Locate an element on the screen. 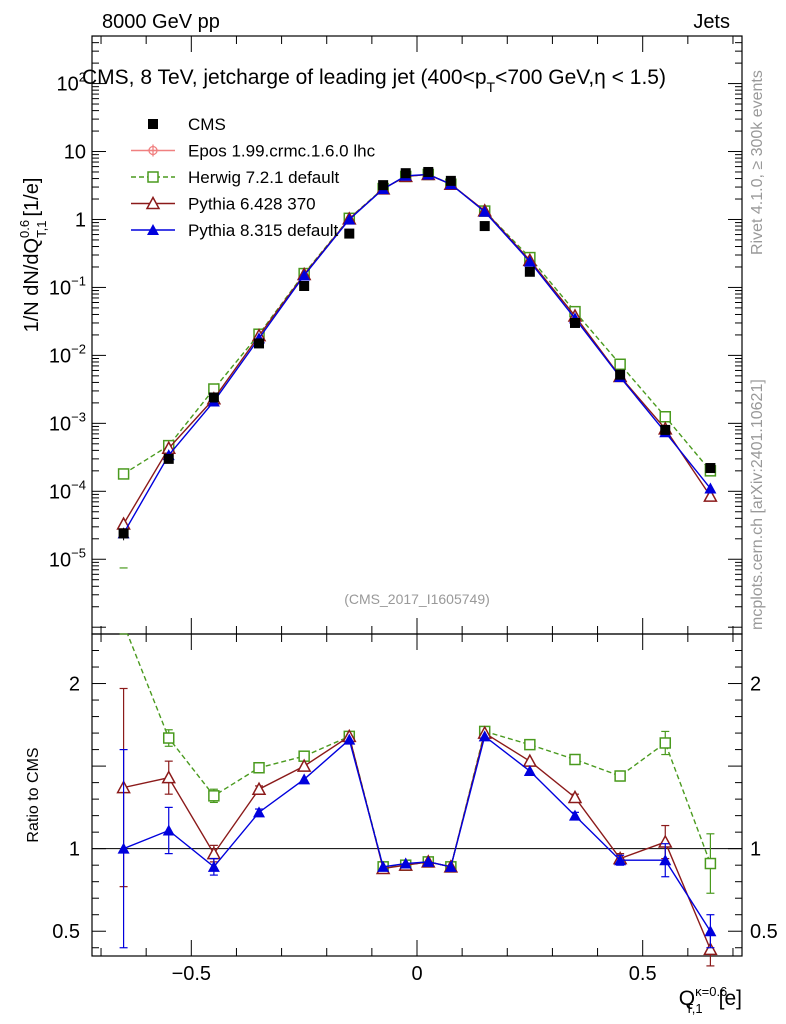 This screenshot has width=786, height=1024. x-tick-label: 0 is located at coordinates (416, 974).